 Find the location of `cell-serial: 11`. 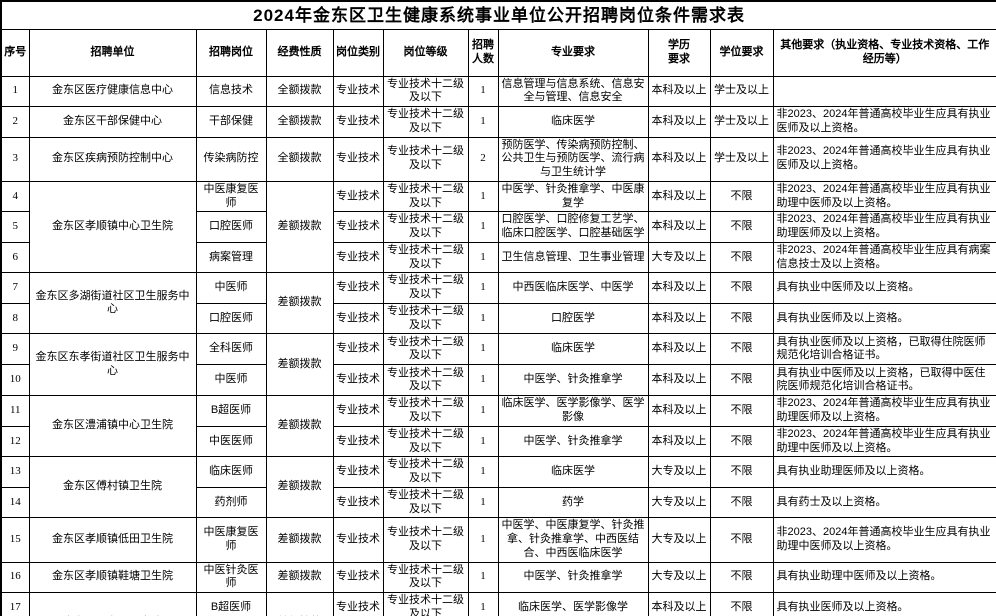

cell-serial: 11 is located at coordinates (15, 411).